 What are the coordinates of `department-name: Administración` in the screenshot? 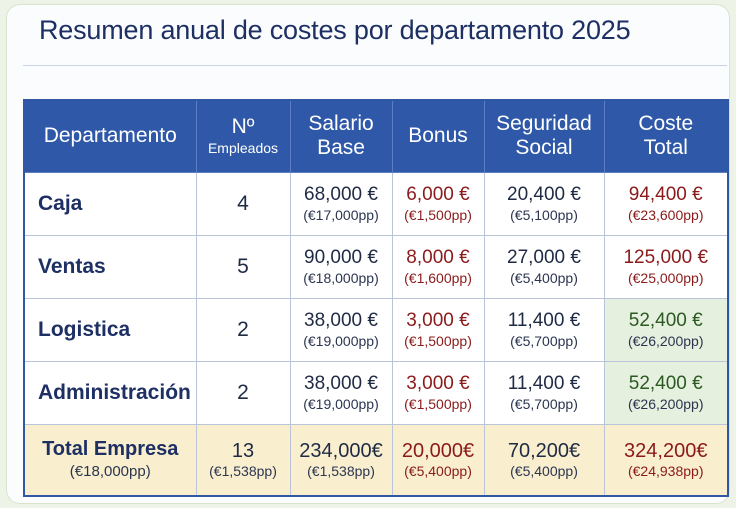 It's located at (110, 392).